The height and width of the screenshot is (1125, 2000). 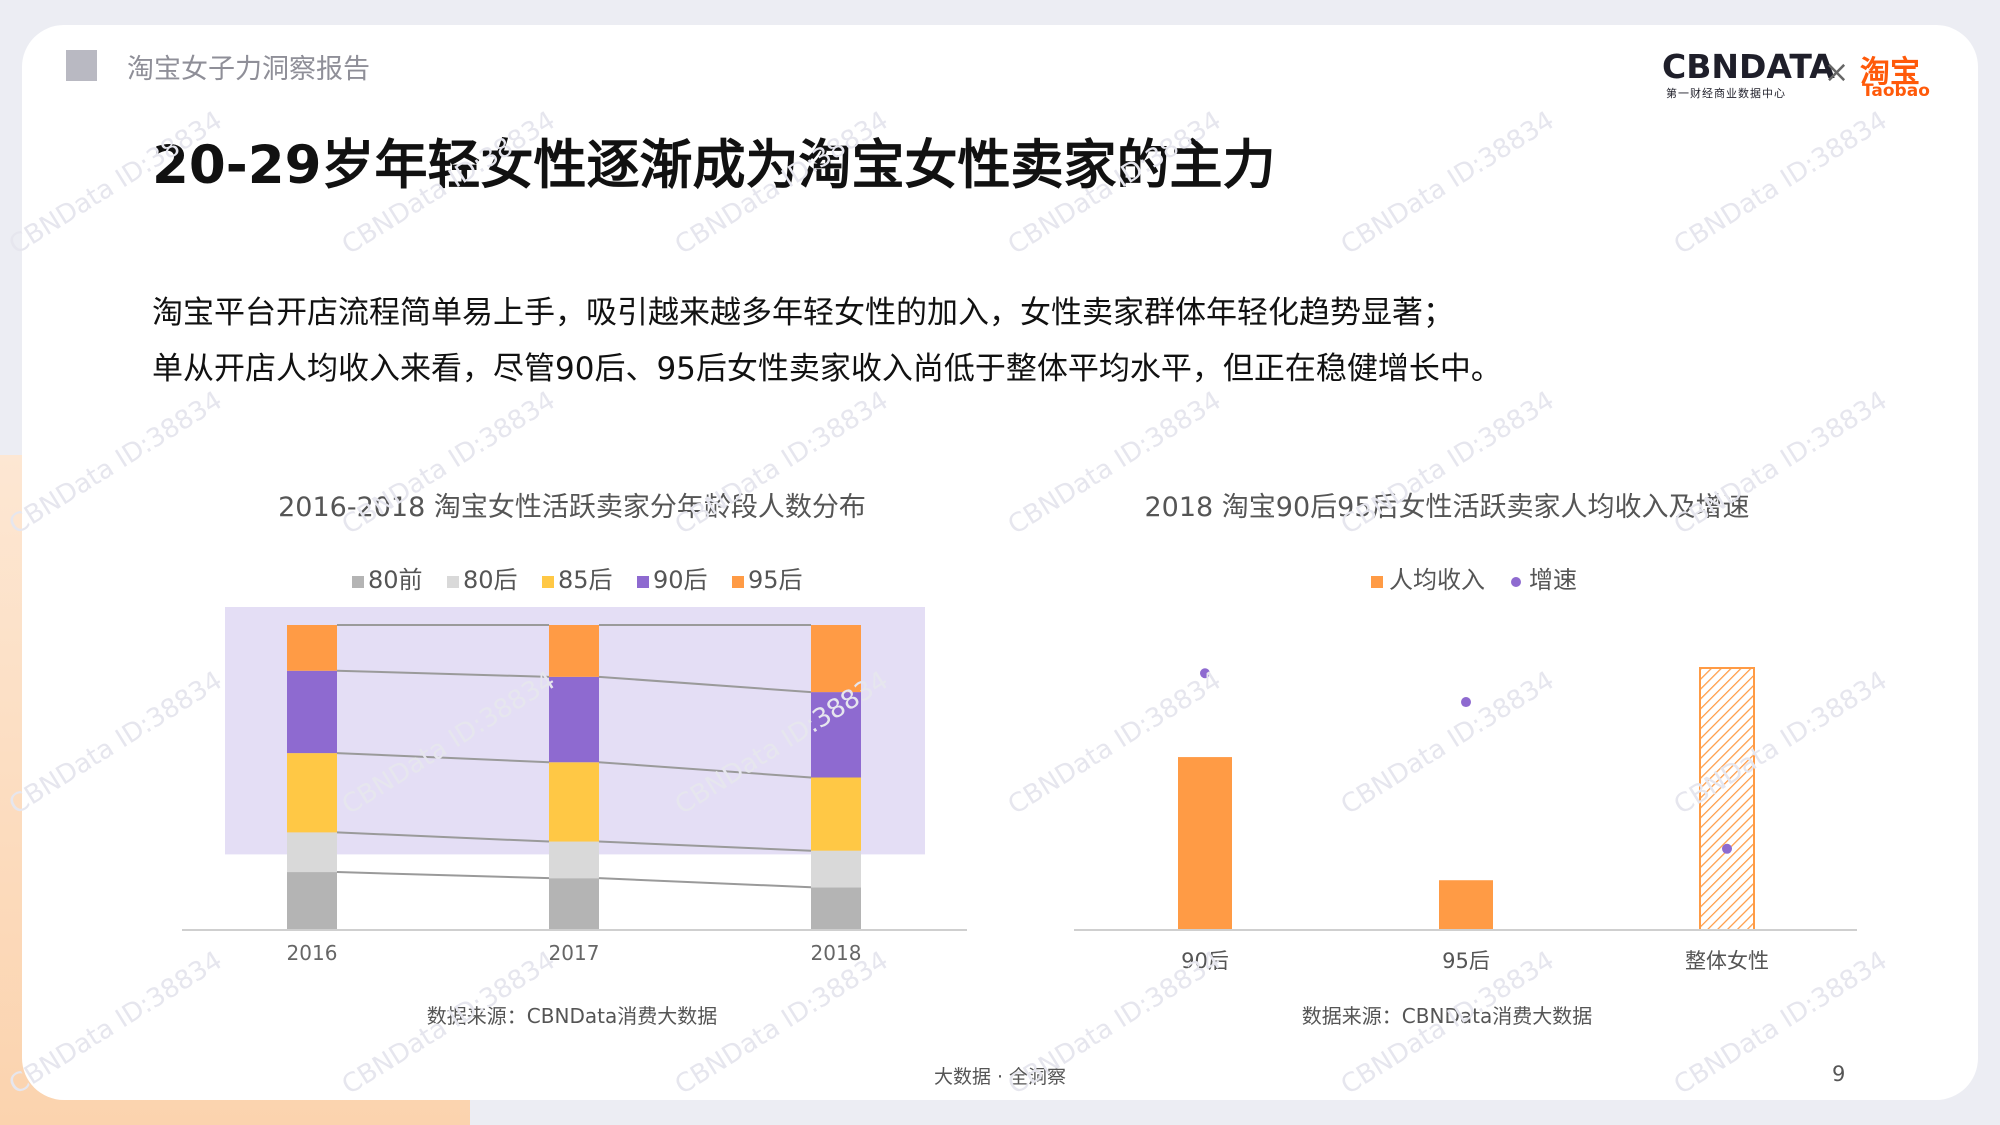 What do you see at coordinates (312, 648) in the screenshot?
I see `bar-segment-2016-95后` at bounding box center [312, 648].